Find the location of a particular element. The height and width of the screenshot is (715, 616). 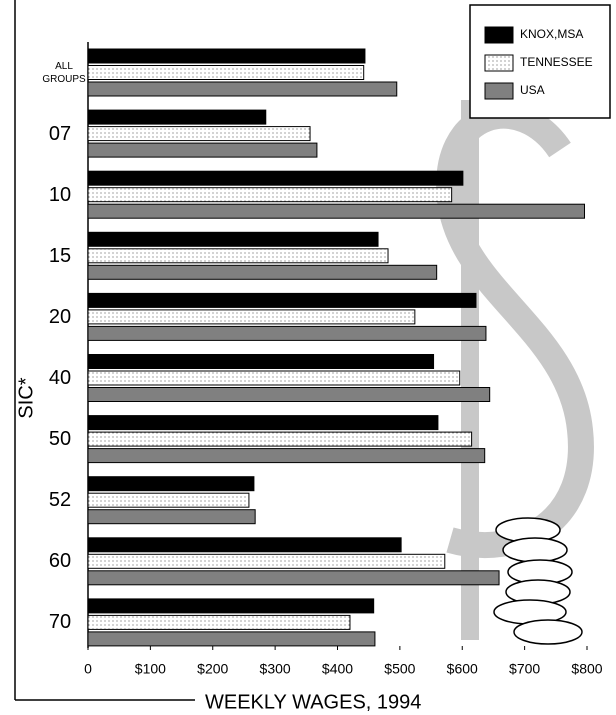

x-tick-label: $500 is located at coordinates (399, 669).